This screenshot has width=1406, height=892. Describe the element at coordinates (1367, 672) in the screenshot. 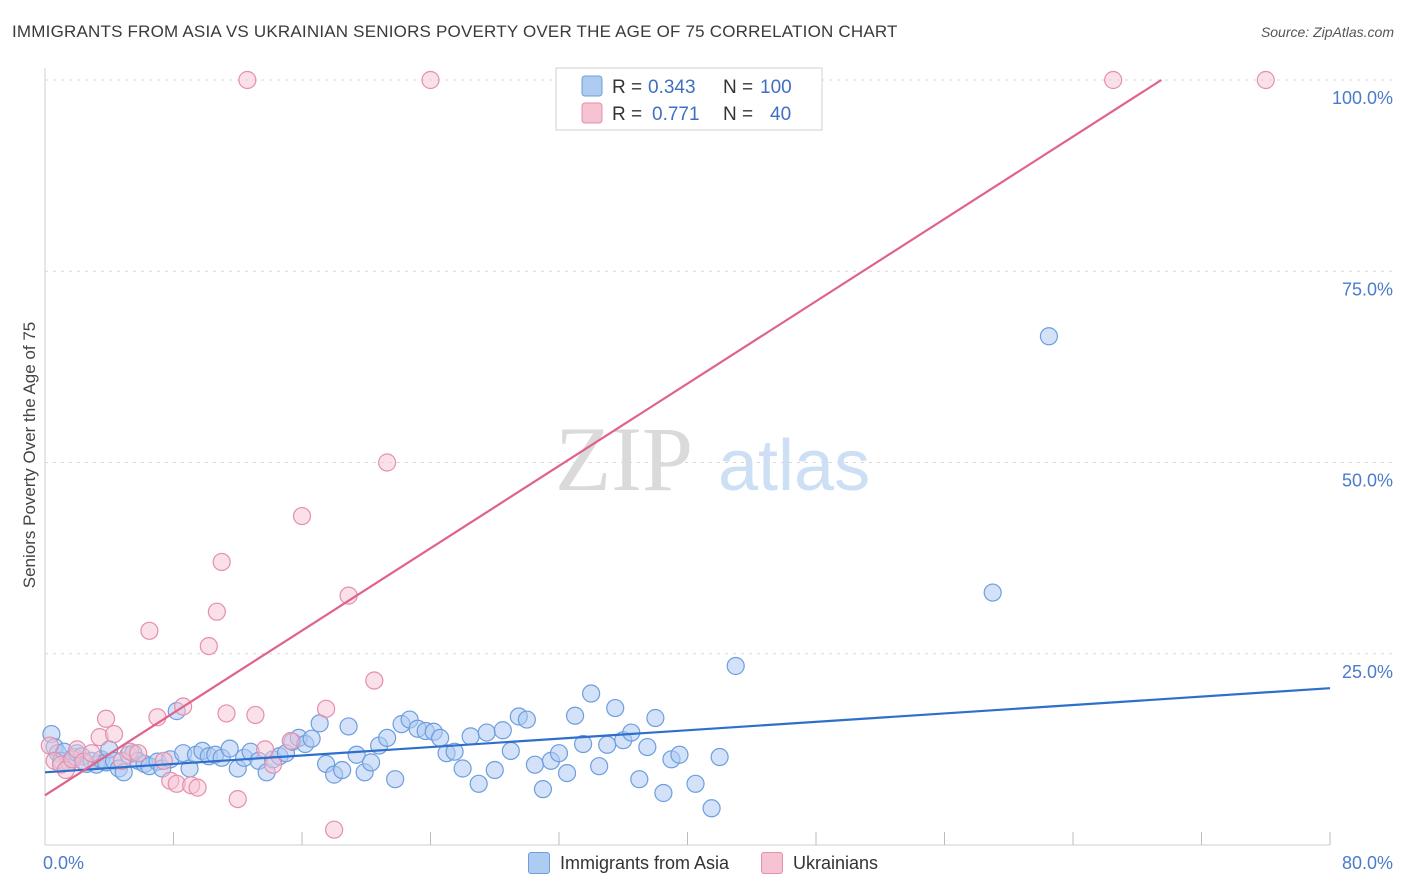

I see `y-tick-label-25: 25.0%` at that location.